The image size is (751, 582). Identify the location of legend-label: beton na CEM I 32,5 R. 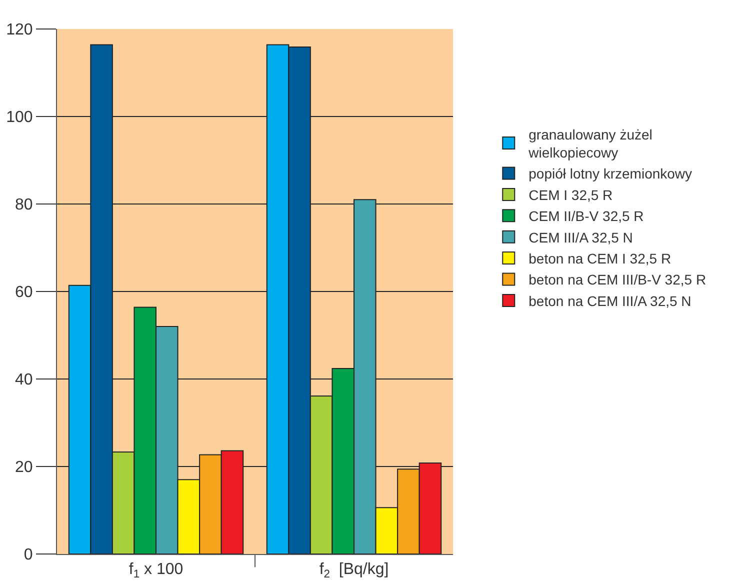
(600, 258).